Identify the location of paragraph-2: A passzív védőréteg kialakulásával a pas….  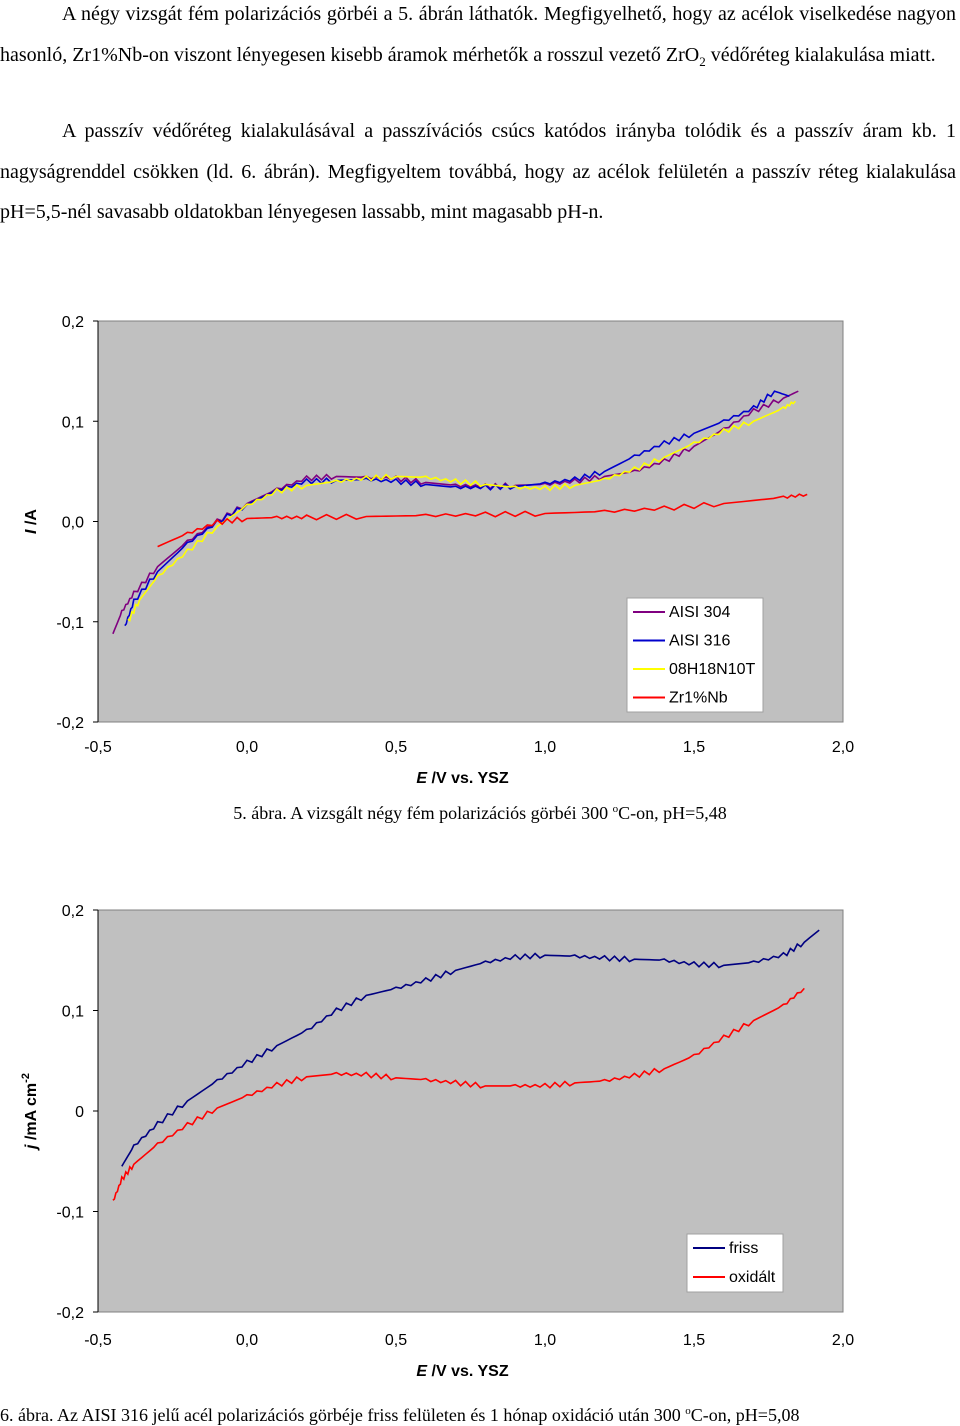
(478, 171).